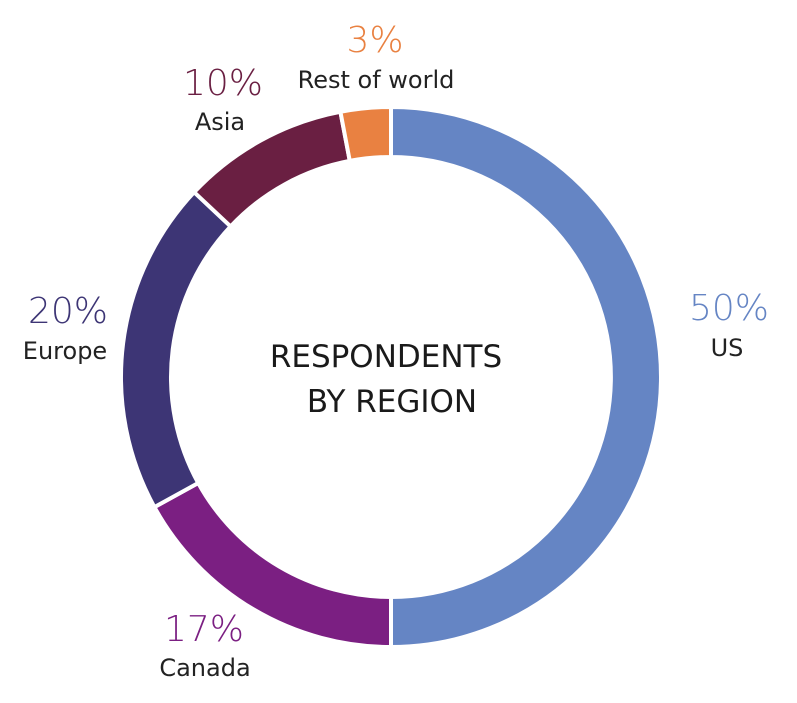 This screenshot has width=797, height=703. Describe the element at coordinates (176, 350) in the screenshot. I see `slice-europe` at that location.